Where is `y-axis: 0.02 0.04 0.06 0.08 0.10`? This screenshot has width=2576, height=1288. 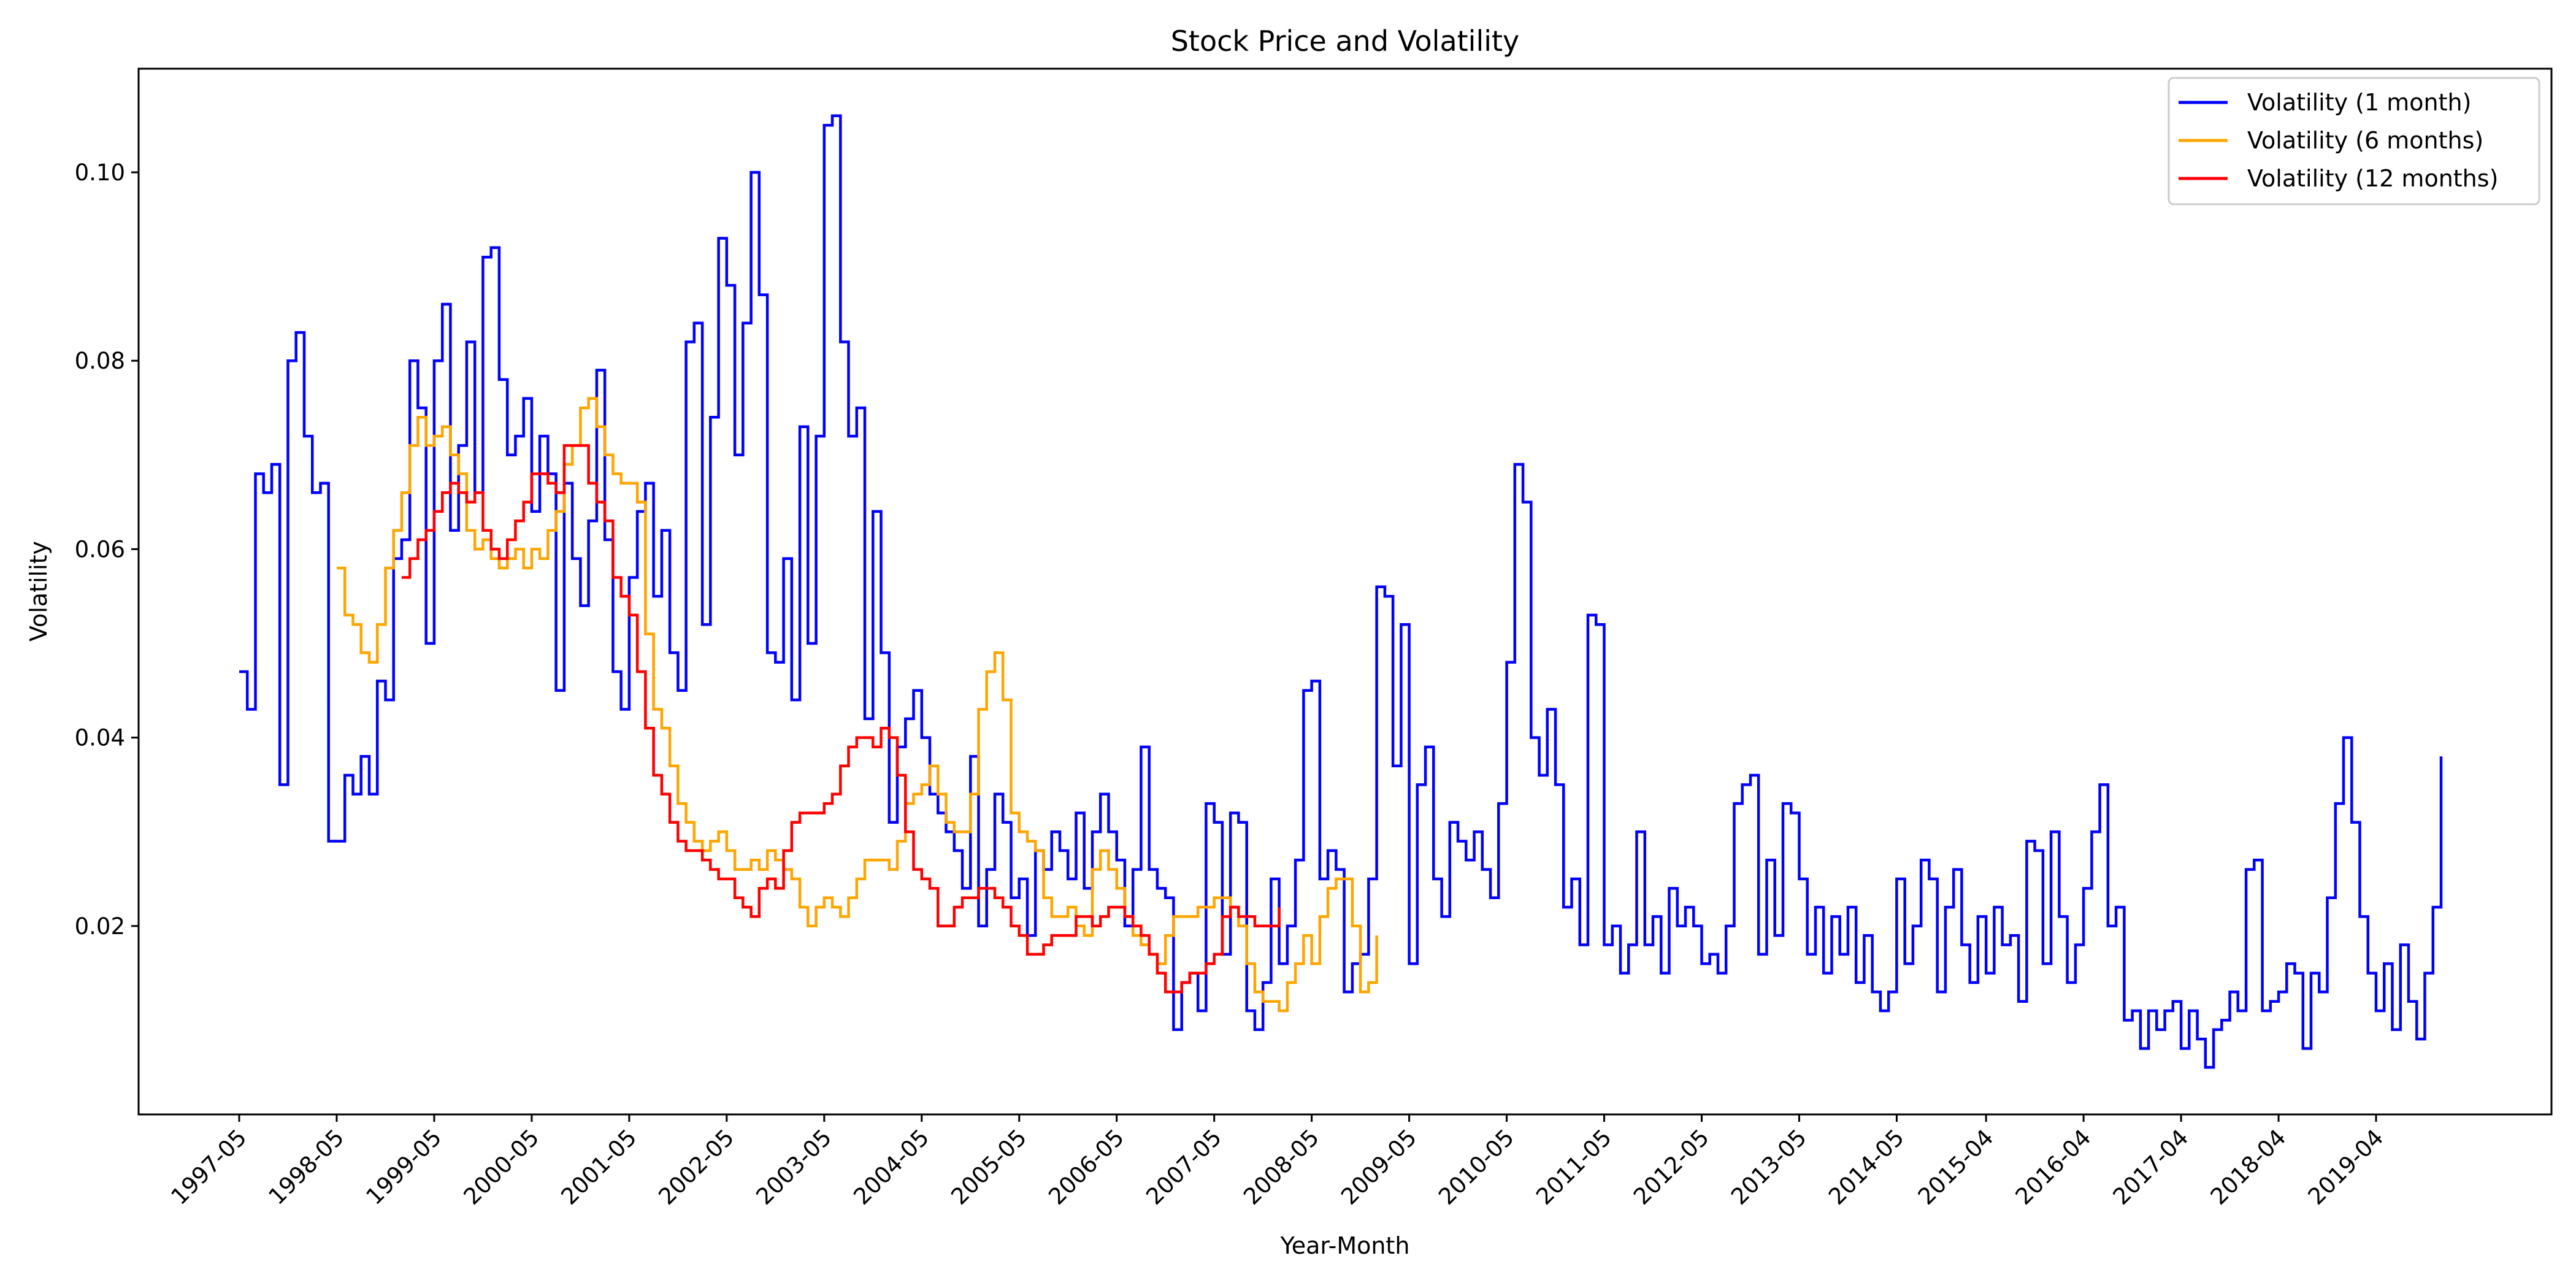
y-axis: 0.02 0.04 0.06 0.08 0.10 is located at coordinates (107, 549).